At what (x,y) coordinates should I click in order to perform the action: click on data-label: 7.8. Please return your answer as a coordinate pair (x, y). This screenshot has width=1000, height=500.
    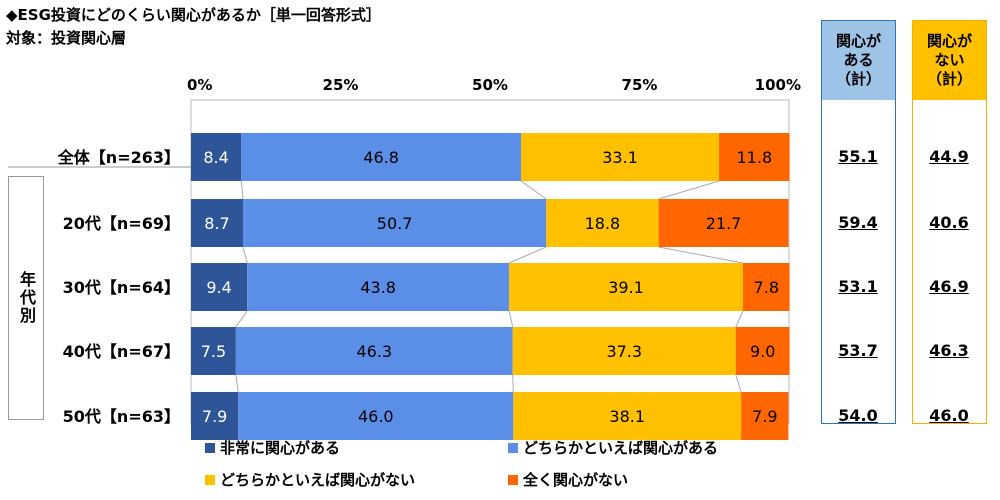
    Looking at the image, I should click on (766, 287).